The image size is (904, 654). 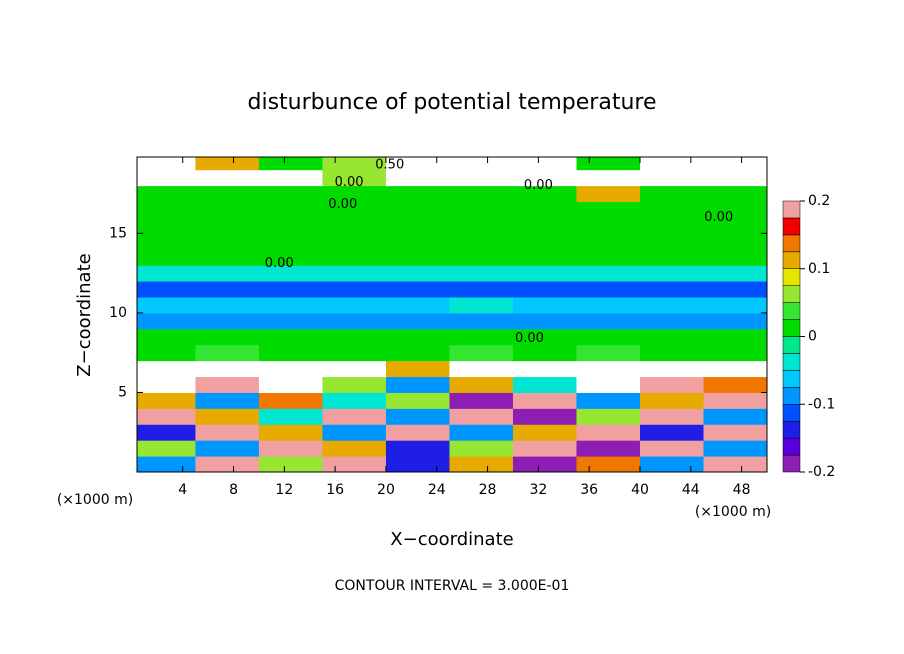 I want to click on x-tick-label: 28, so click(x=488, y=490).